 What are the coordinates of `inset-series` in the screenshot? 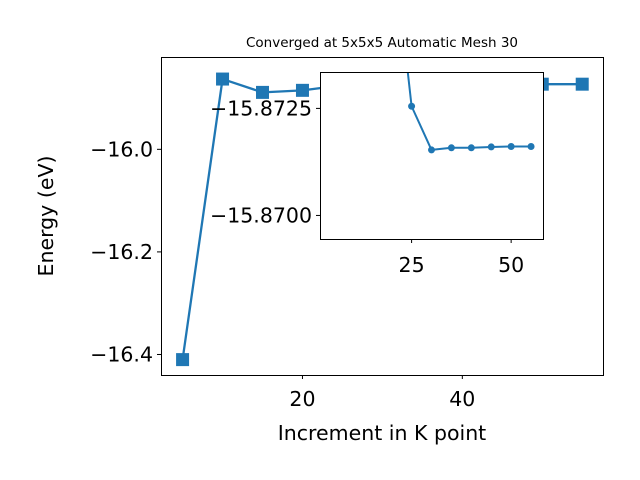 It's located at (470, 113).